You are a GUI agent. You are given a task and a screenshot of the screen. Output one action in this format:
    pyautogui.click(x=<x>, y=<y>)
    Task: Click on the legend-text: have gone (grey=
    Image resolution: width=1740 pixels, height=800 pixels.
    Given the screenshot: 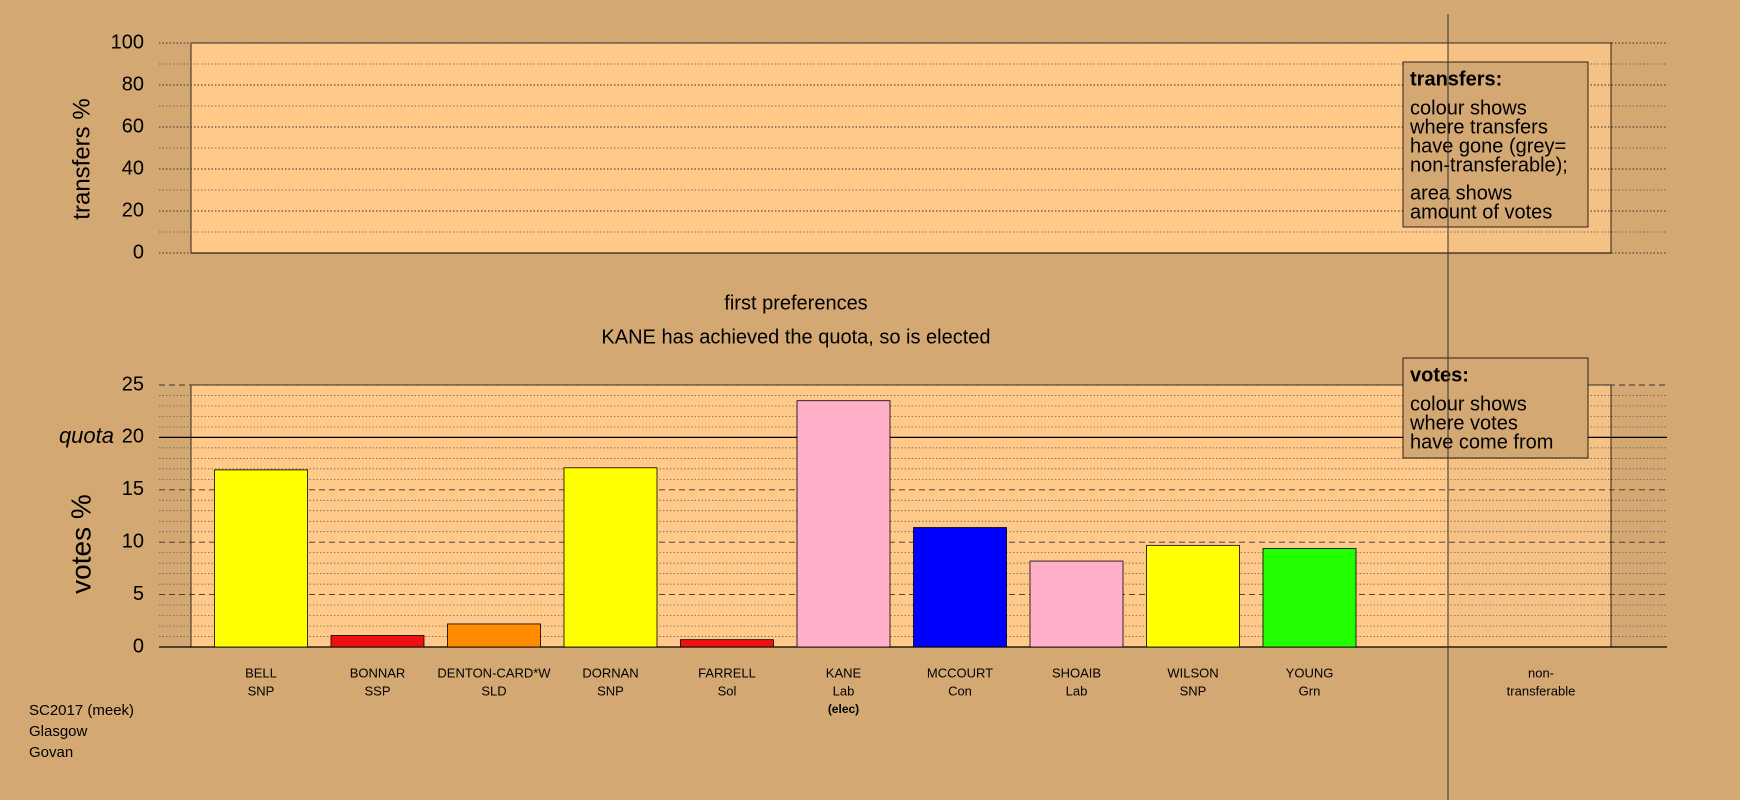 What is the action you would take?
    pyautogui.click(x=1488, y=146)
    